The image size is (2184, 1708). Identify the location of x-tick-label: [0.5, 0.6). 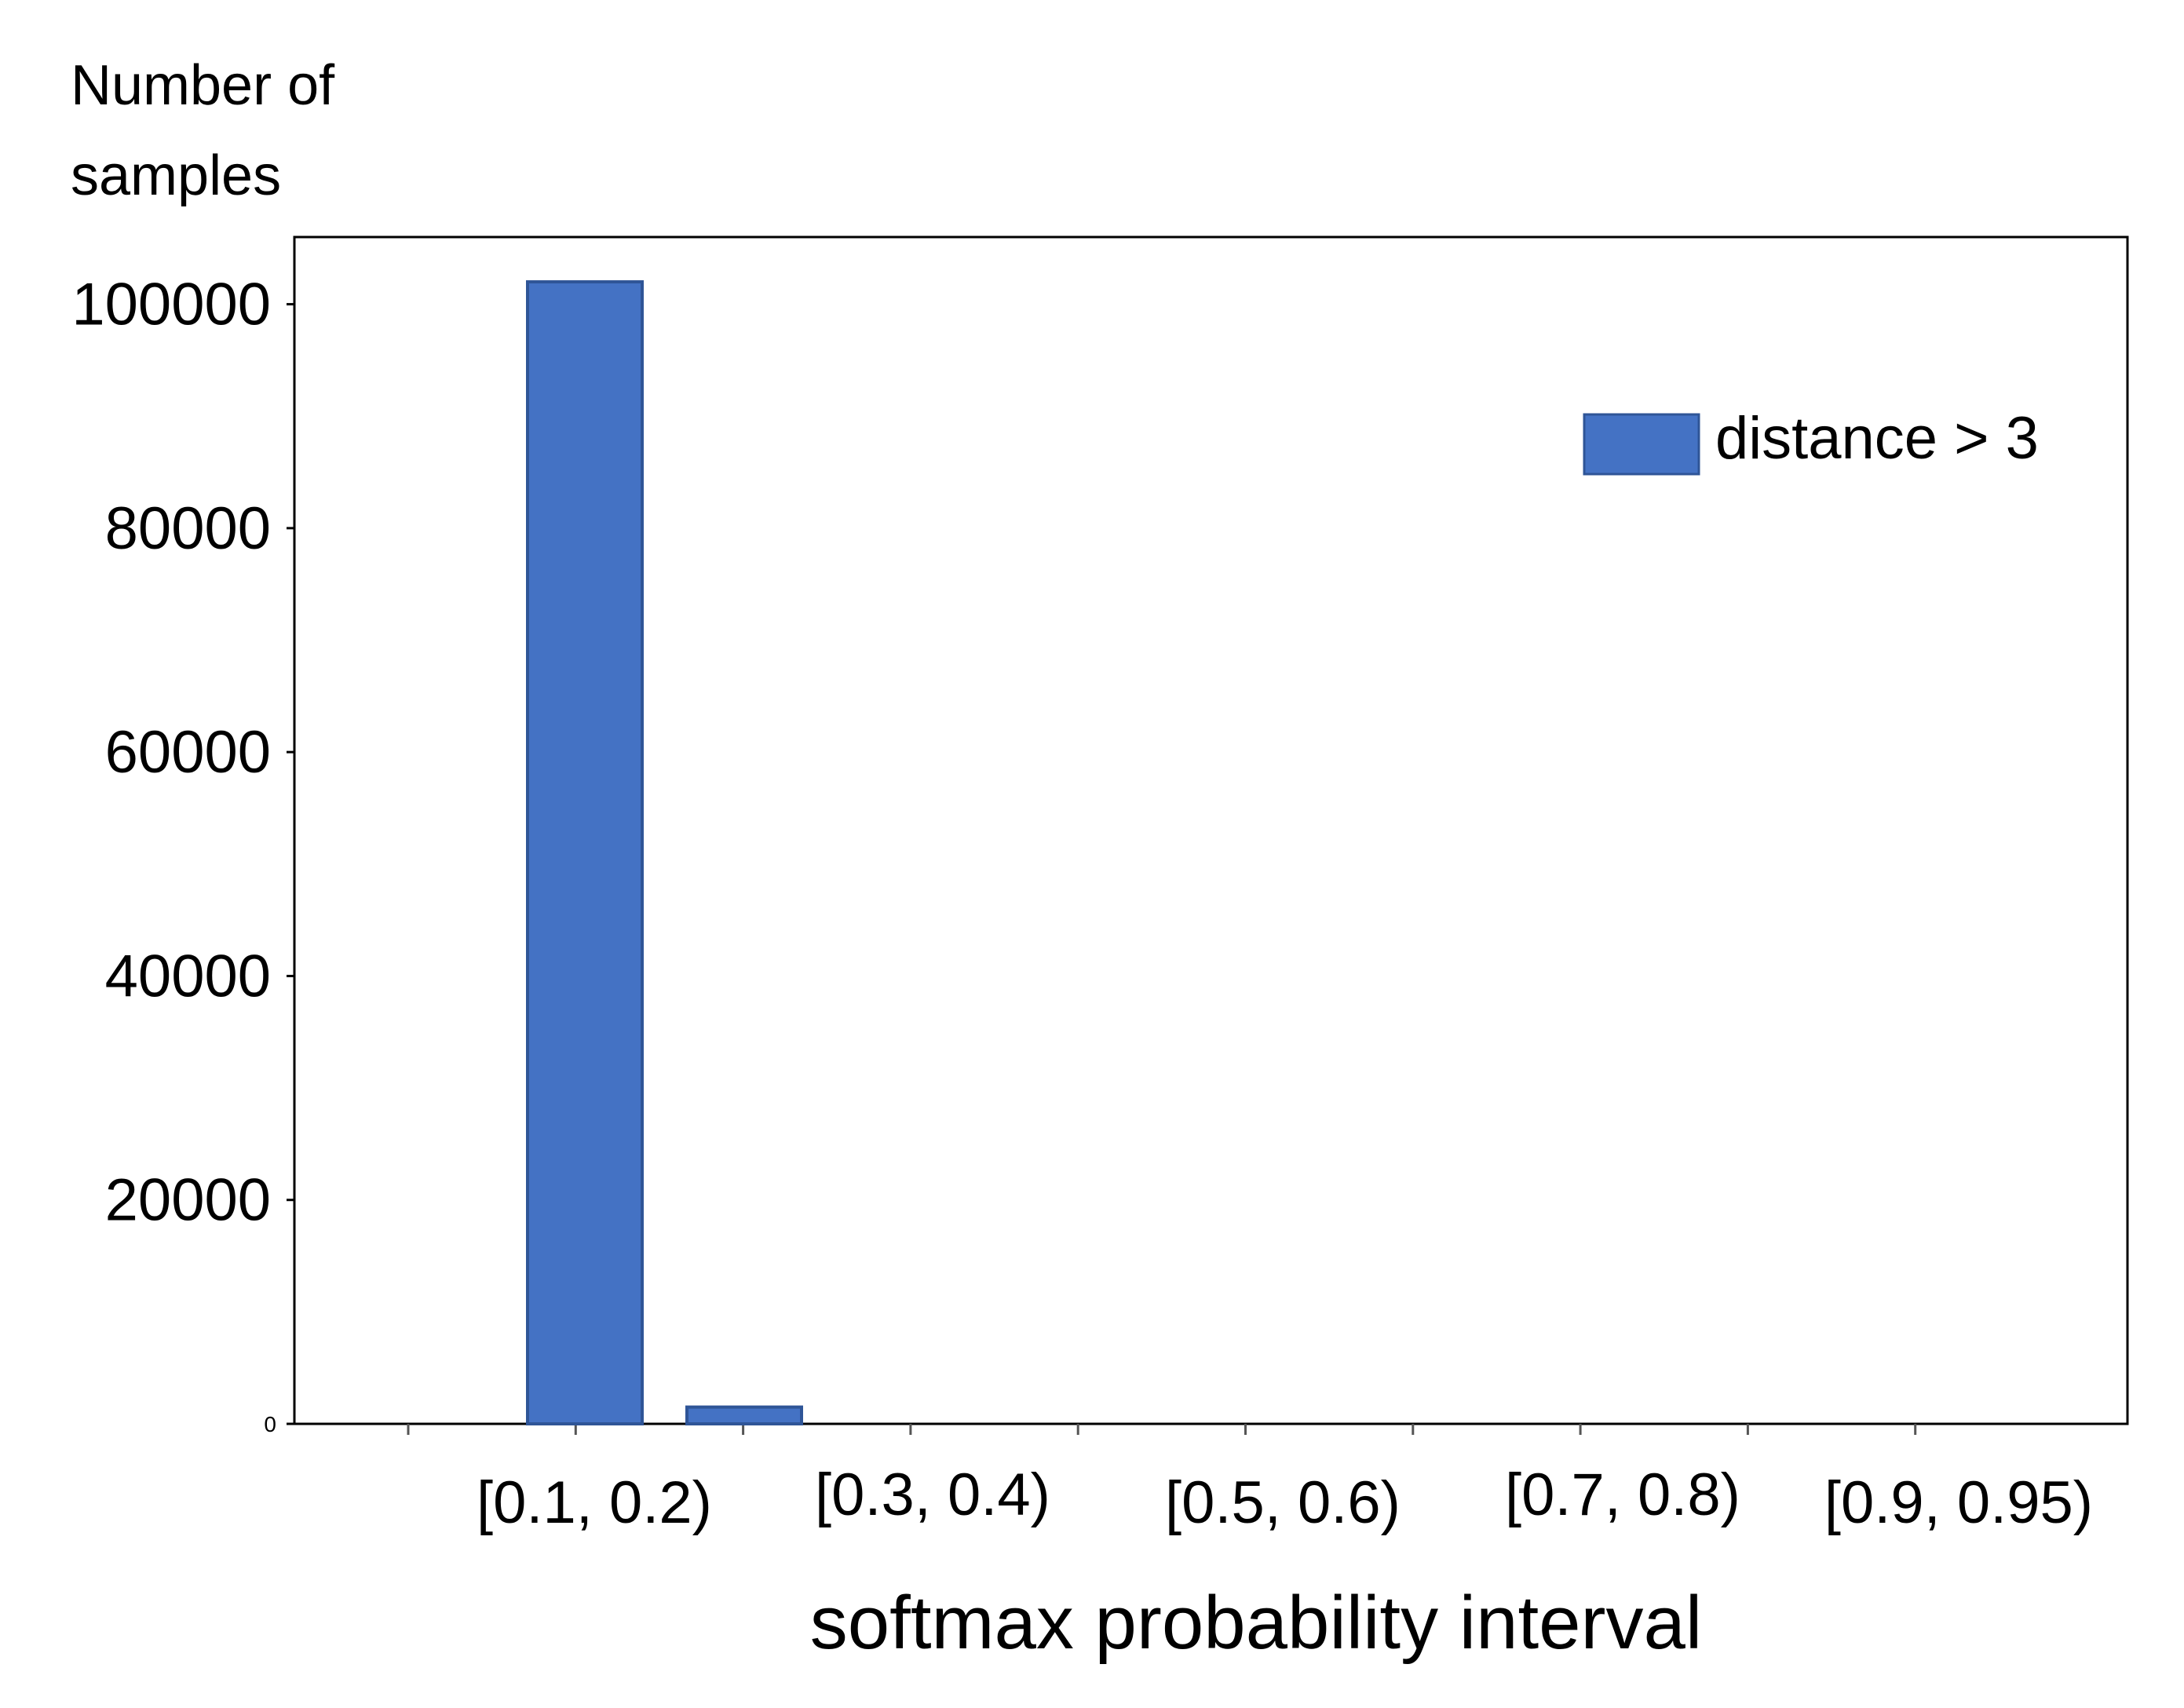
(1283, 1502).